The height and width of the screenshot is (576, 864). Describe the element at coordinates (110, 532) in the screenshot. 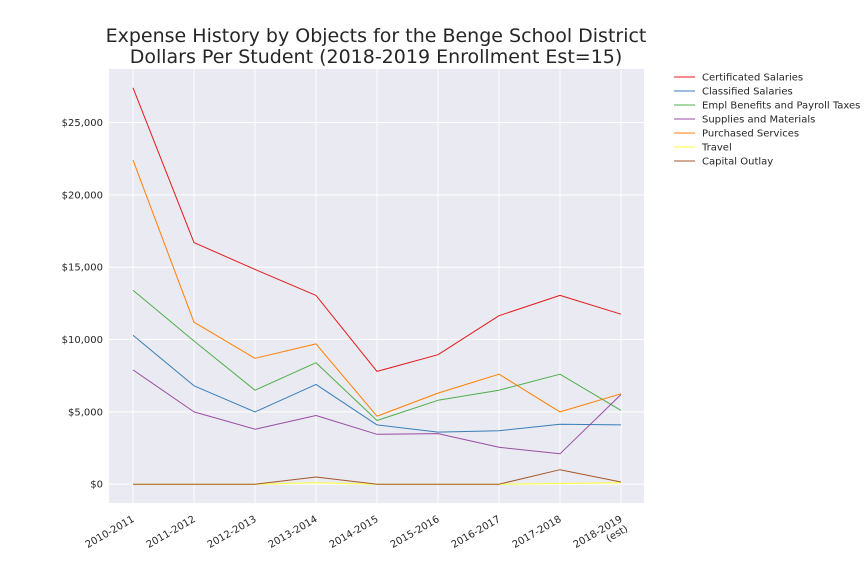

I see `x-tick-label: 2010-2011` at that location.